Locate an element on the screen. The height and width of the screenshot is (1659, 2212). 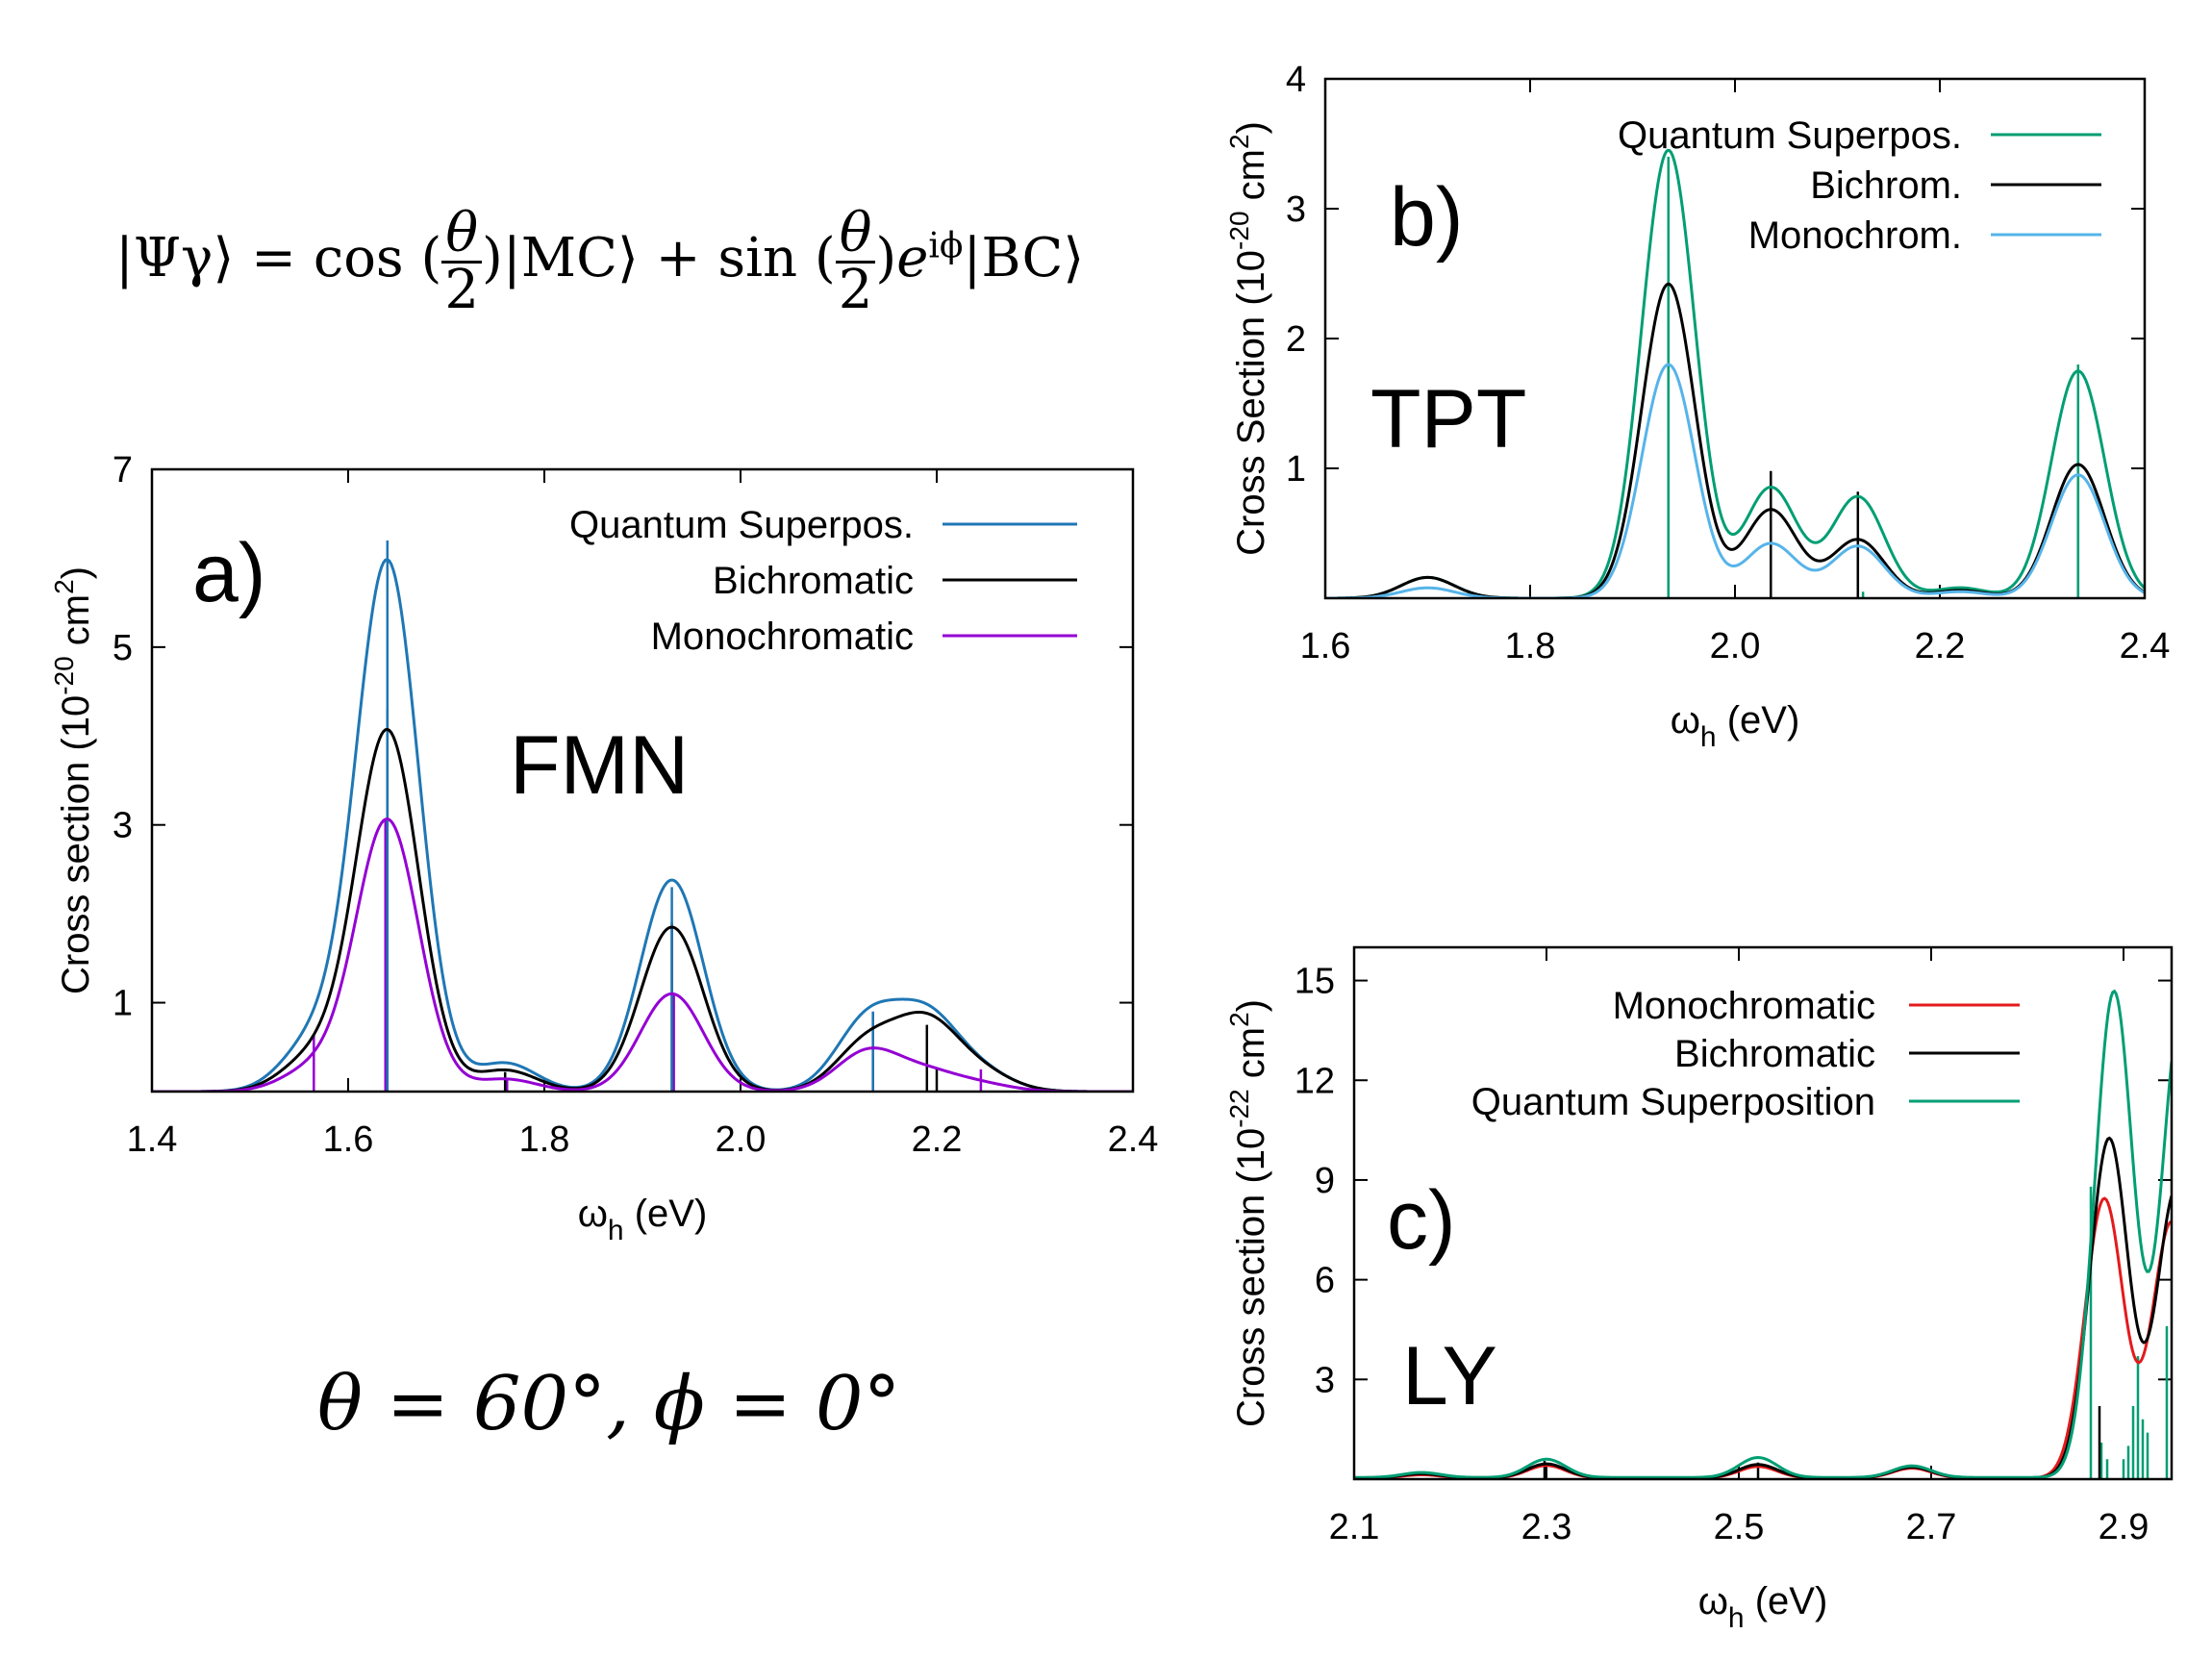
molecule-label: TPT is located at coordinates (1448, 419).